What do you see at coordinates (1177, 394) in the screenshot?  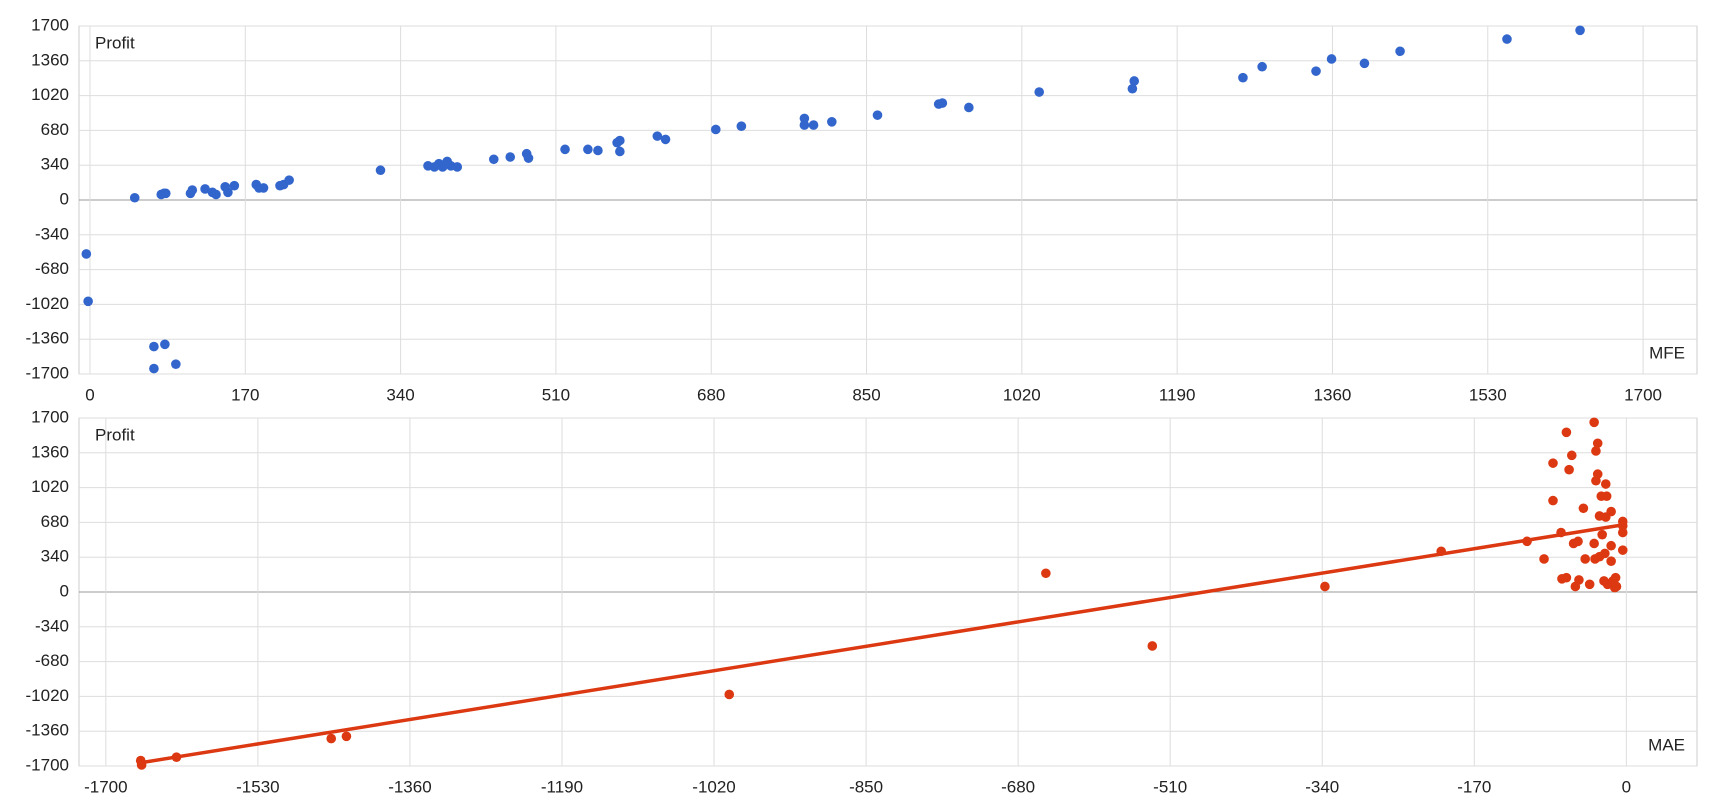 I see `x-tick-label: 1190` at bounding box center [1177, 394].